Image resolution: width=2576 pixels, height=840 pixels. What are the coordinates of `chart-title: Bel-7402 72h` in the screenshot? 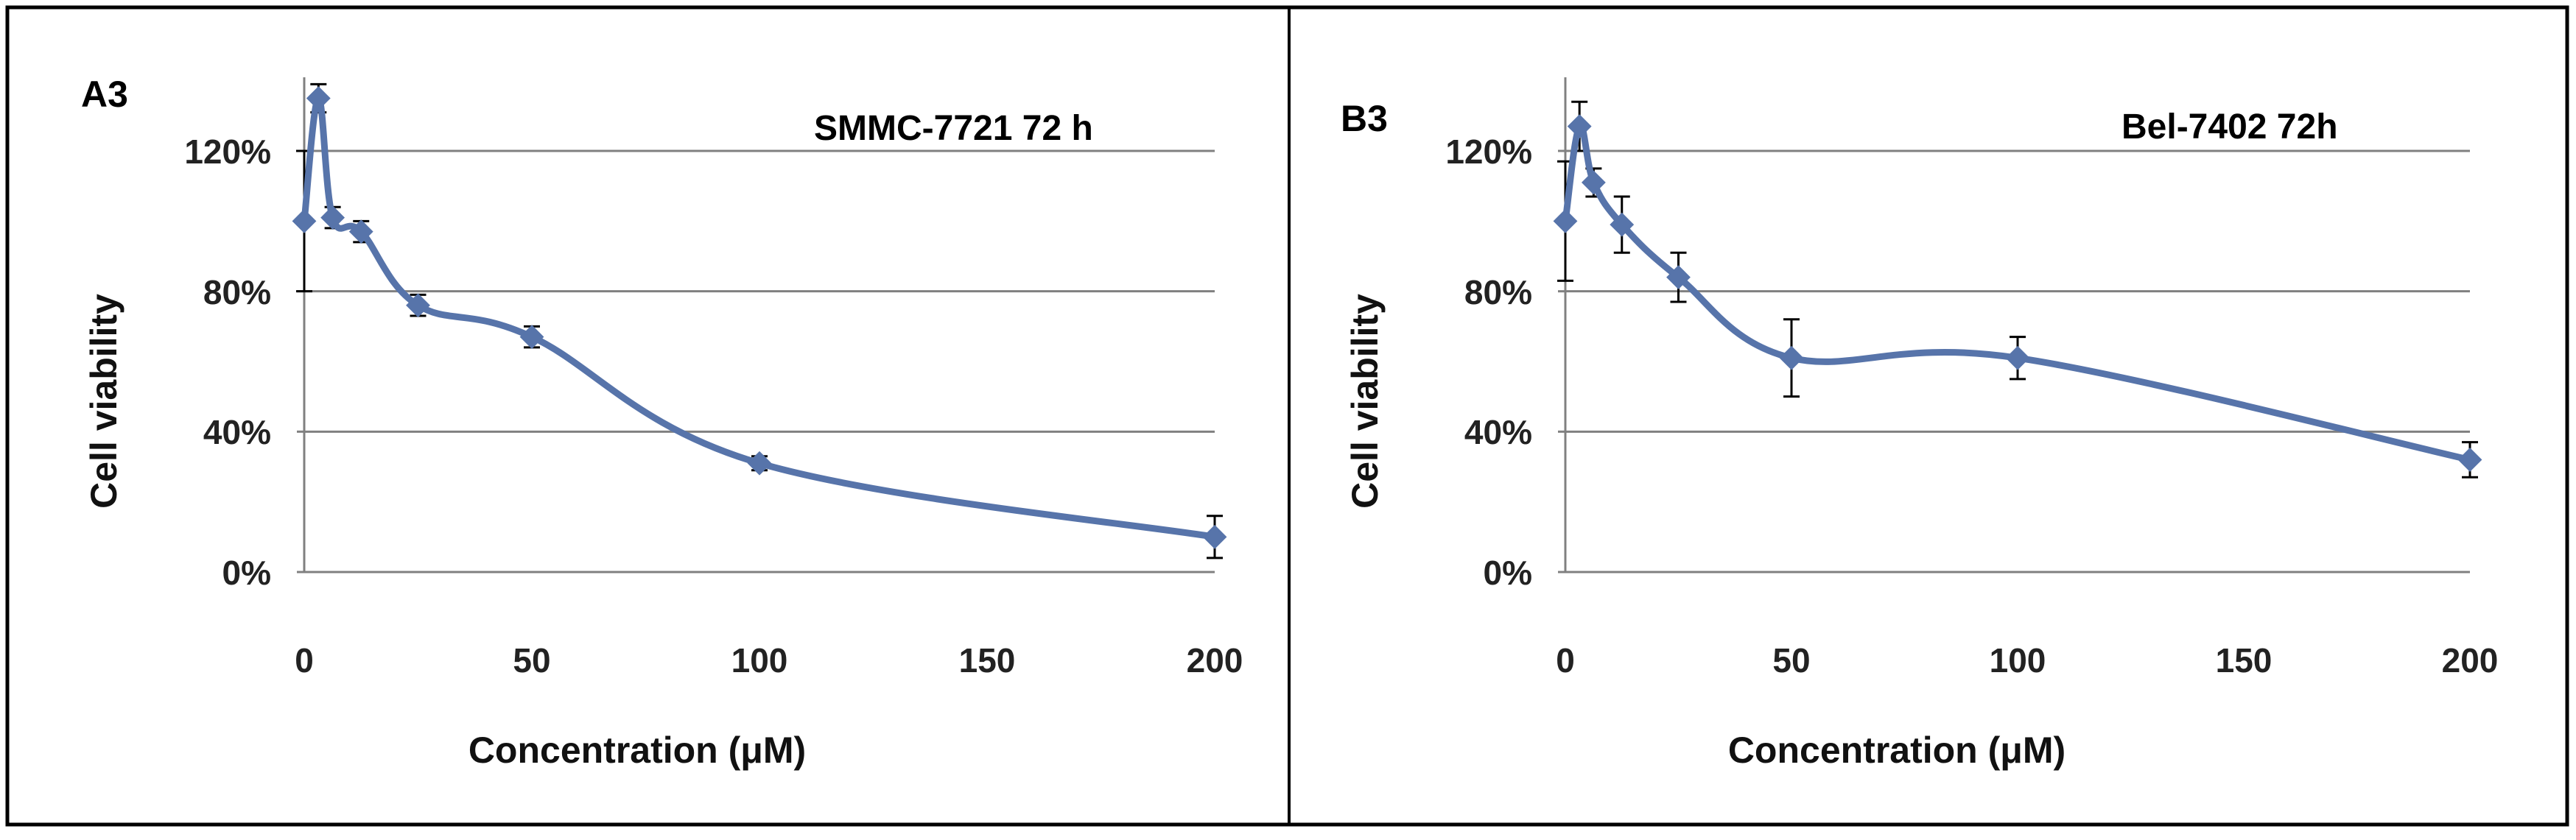 It's located at (2229, 127).